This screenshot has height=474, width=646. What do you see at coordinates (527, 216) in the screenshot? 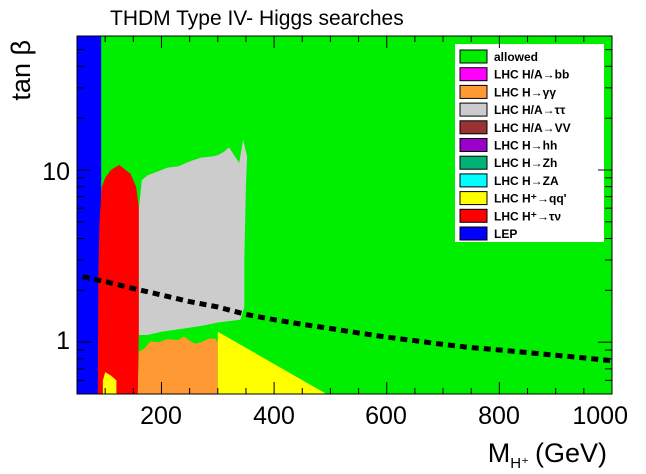
I see `legend-label-htn: LHC H⁺→τν` at bounding box center [527, 216].